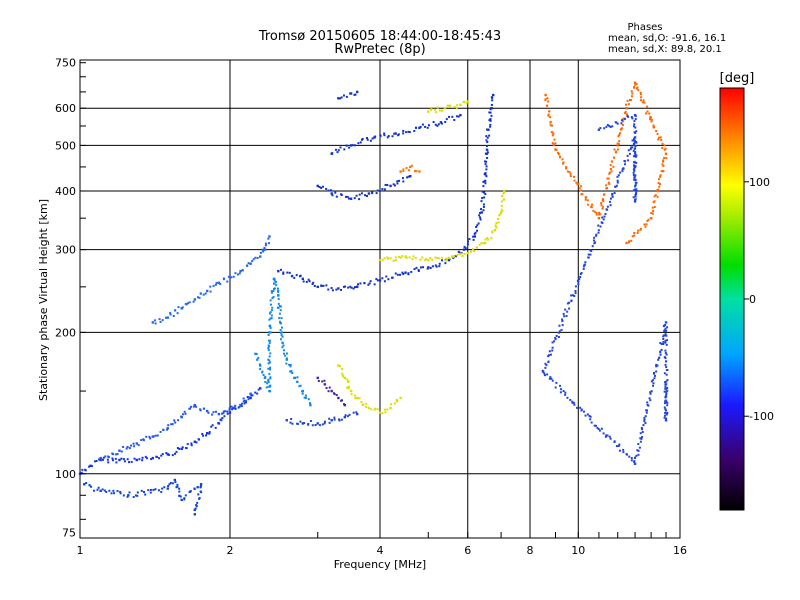 The width and height of the screenshot is (800, 600). I want to click on x-tick-label: 4, so click(380, 550).